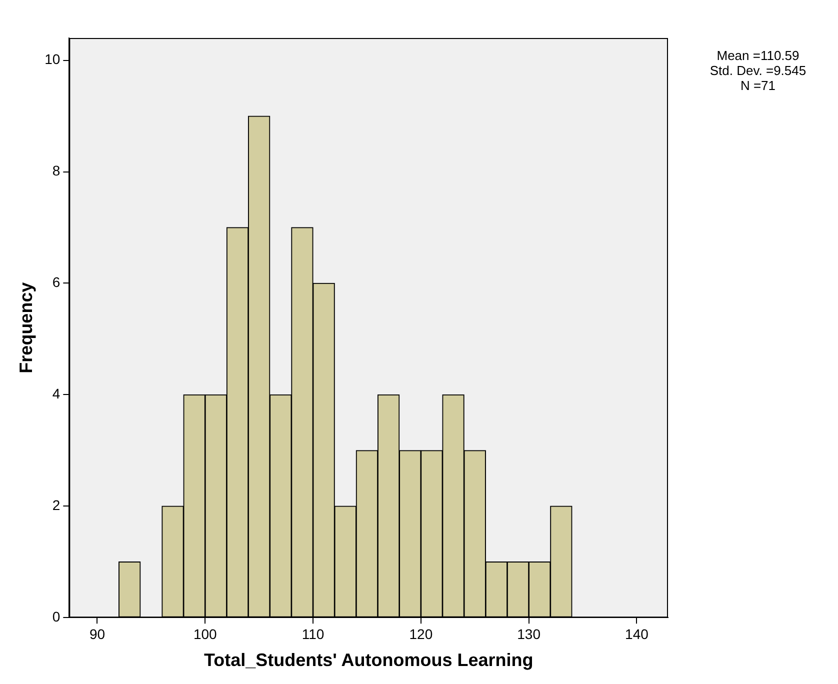  What do you see at coordinates (529, 634) in the screenshot?
I see `x-tick-label: 130` at bounding box center [529, 634].